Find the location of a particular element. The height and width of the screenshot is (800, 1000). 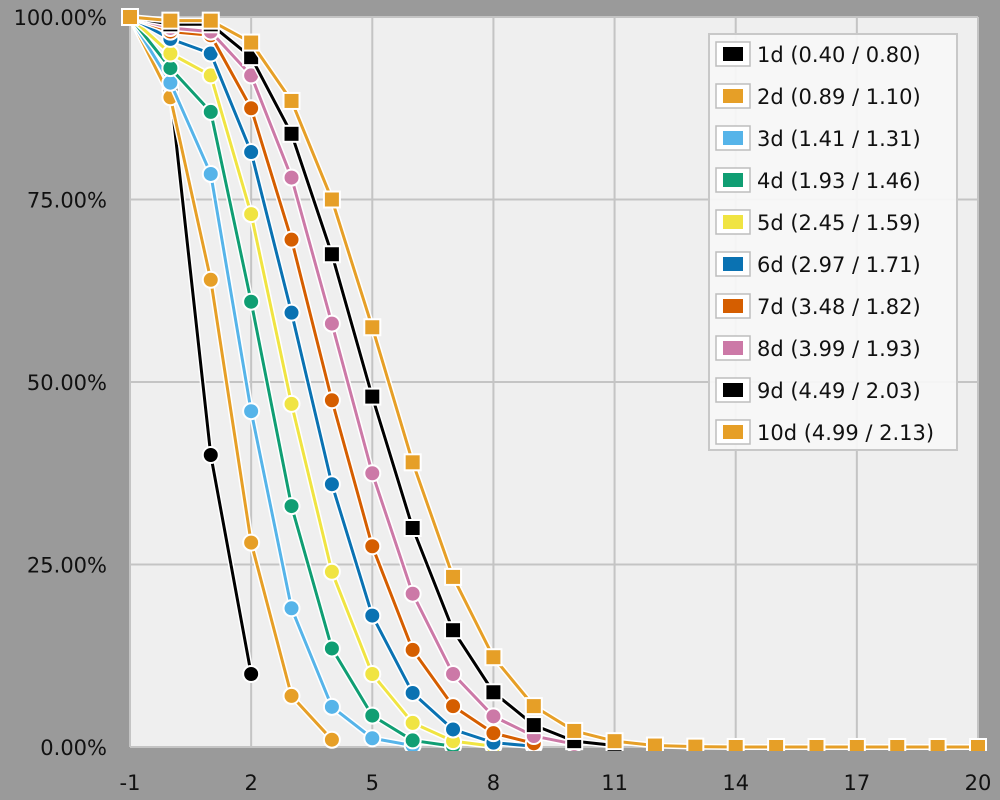

legend-label: 4d (1.93 / 1.46) is located at coordinates (839, 181).